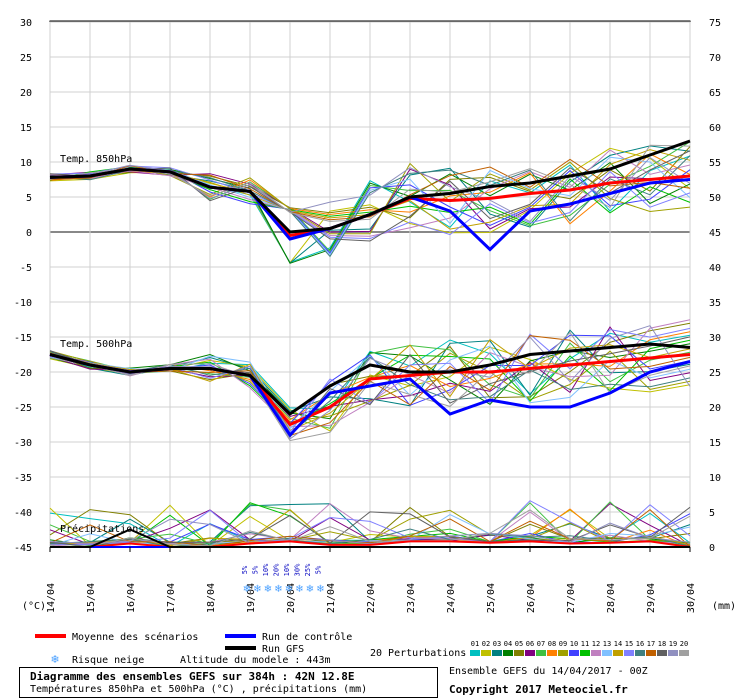 The image size is (740, 700). Describe the element at coordinates (548, 671) in the screenshot. I see `run-info: Ensemble GEFS du 14/04/2017 - 00Z` at that location.